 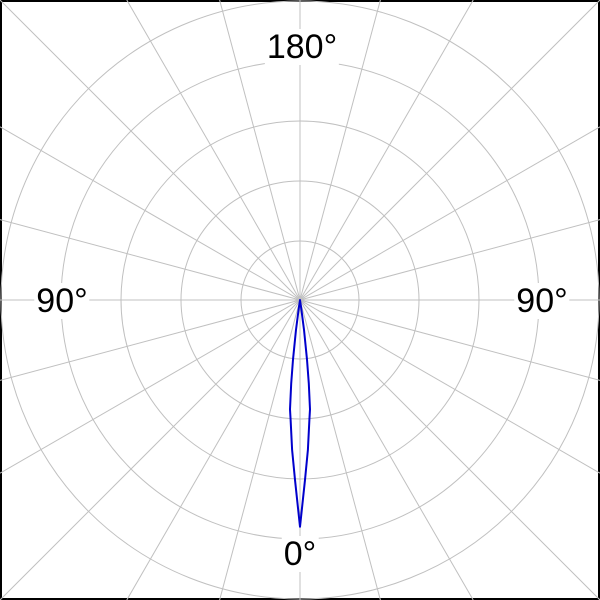 I want to click on angle-label-90-left: 90°, so click(x=62, y=301).